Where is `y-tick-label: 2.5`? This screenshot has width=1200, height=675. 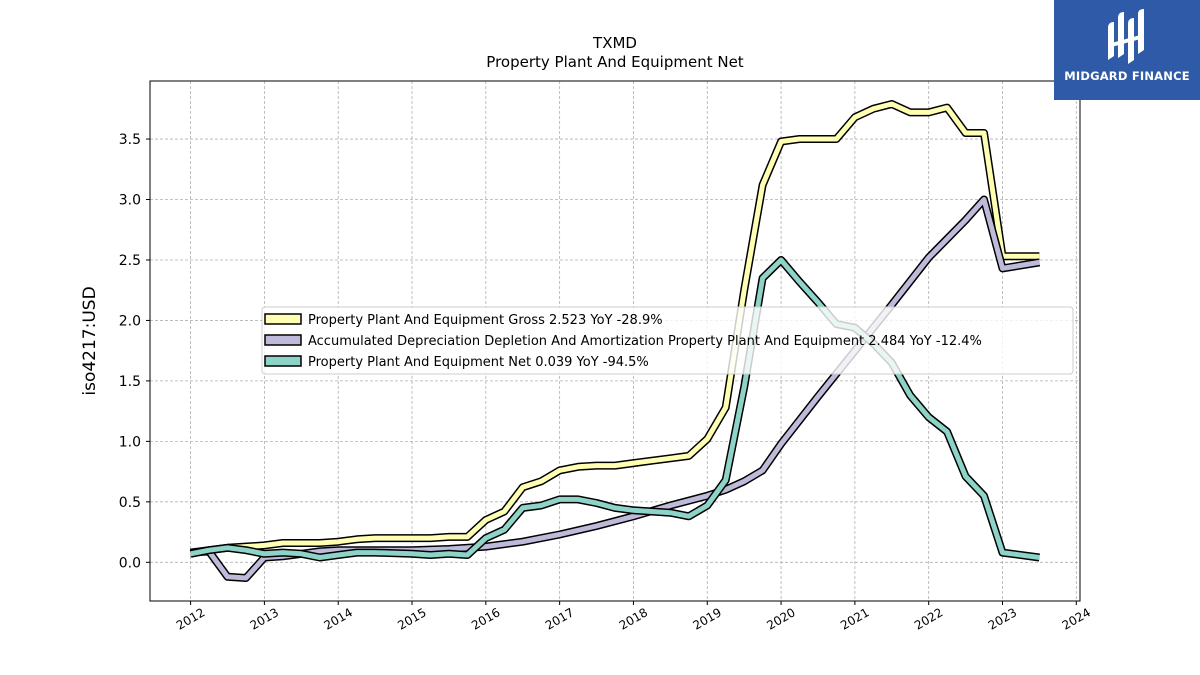 y-tick-label: 2.5 is located at coordinates (130, 261).